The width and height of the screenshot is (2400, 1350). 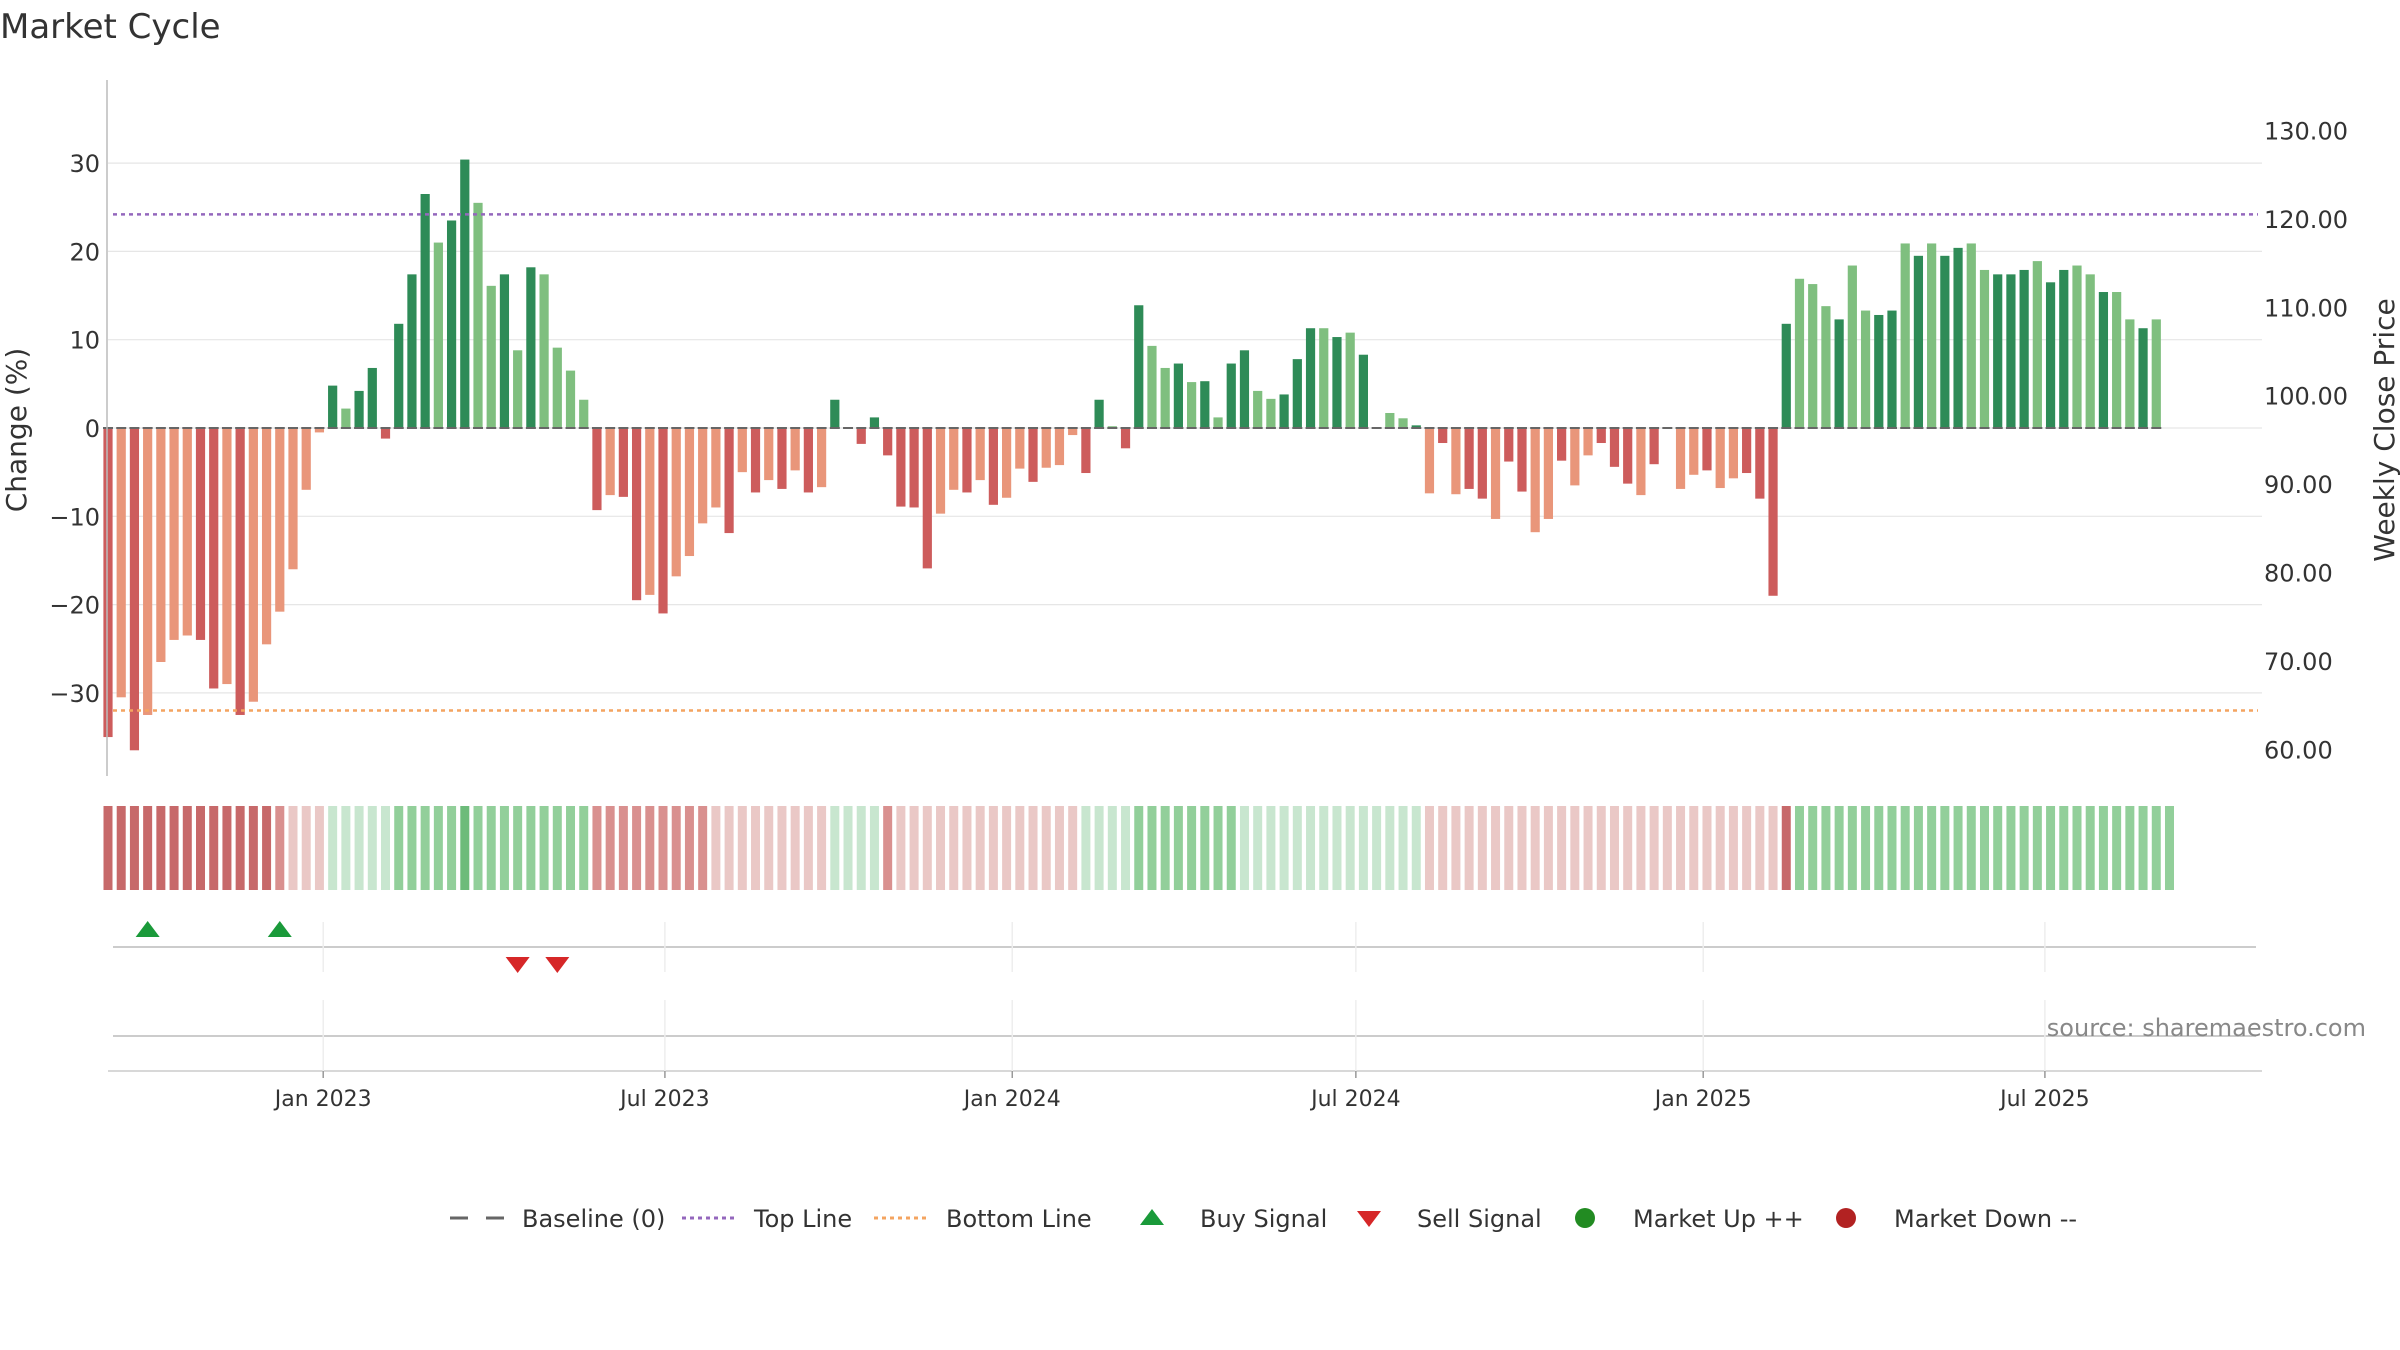 I want to click on legend-label: Buy Signal, so click(x=1263, y=1219).